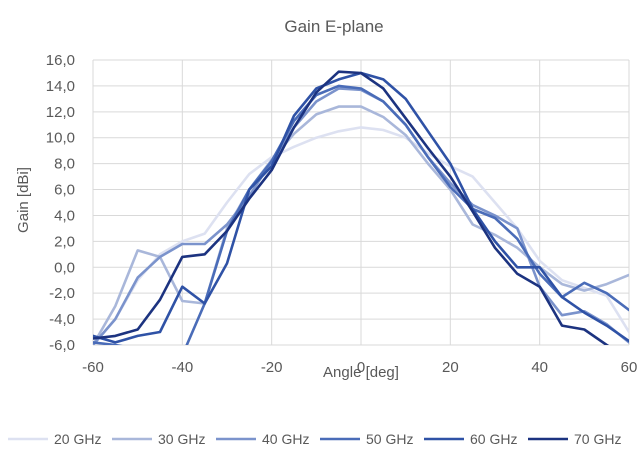 Image resolution: width=642 pixels, height=463 pixels. I want to click on legend-label: 40 GHz, so click(285, 439).